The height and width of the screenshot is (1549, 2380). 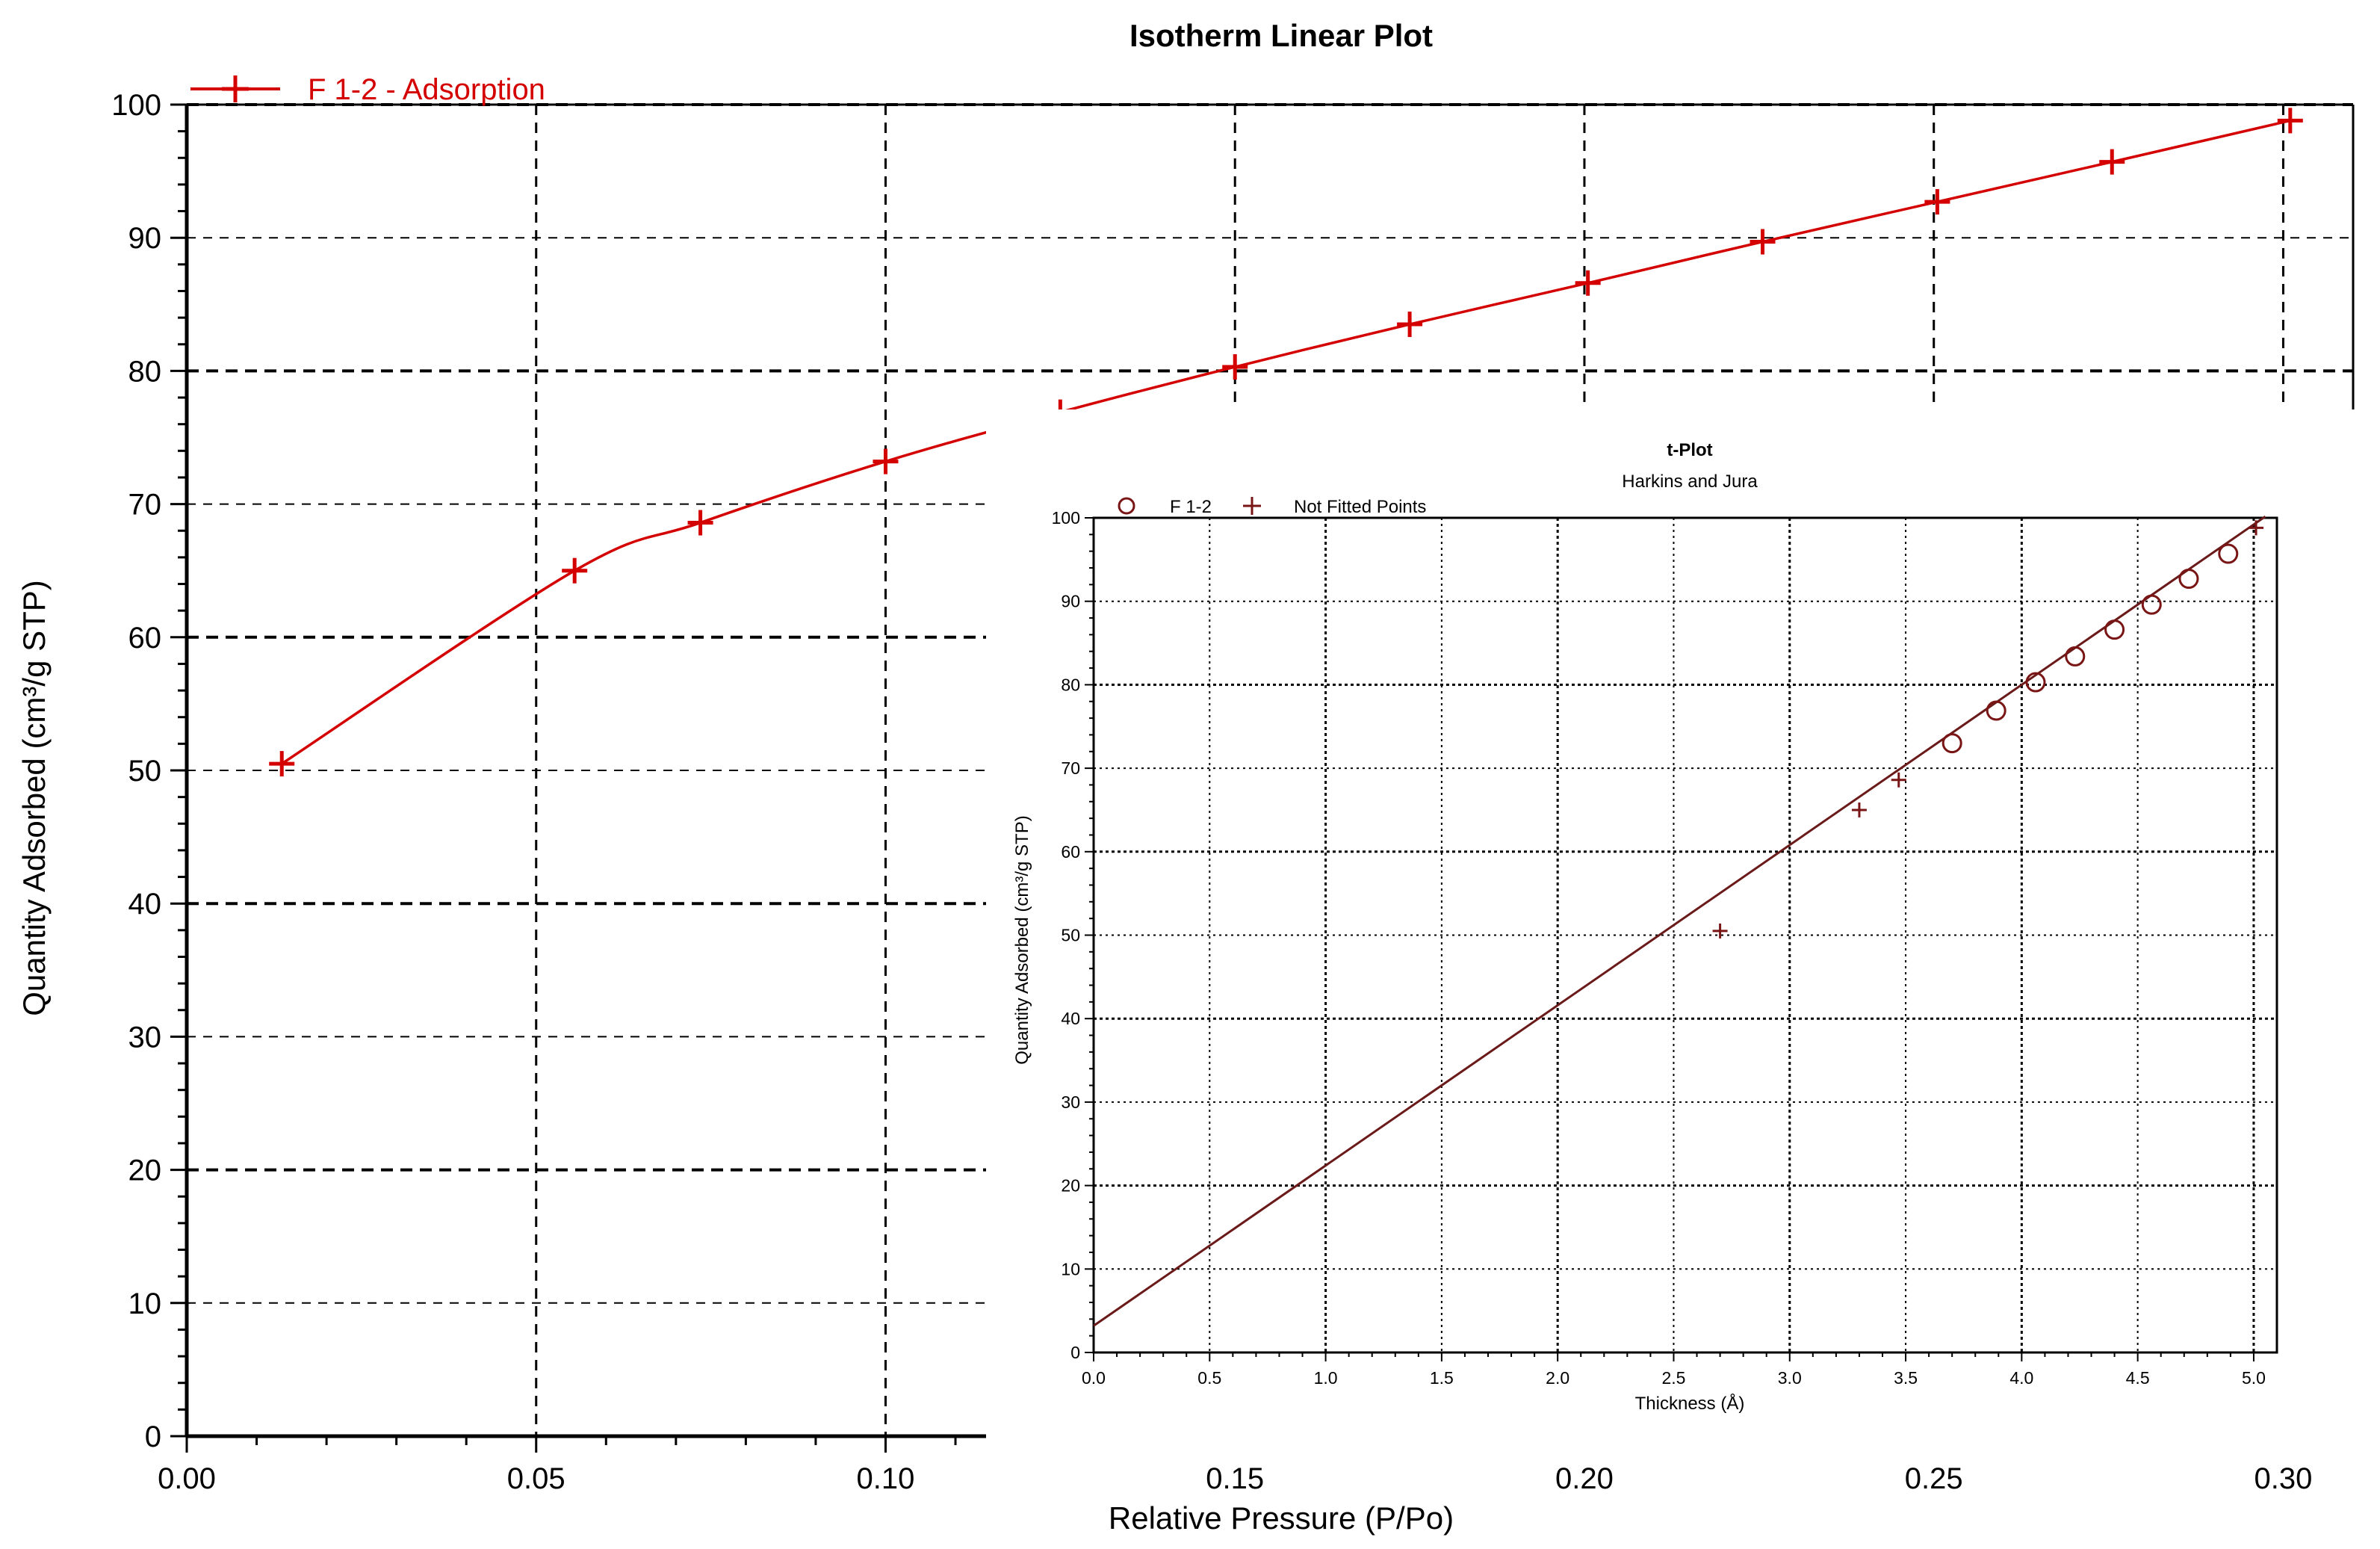 What do you see at coordinates (145, 905) in the screenshot?
I see `main-y-tick-label: 40` at bounding box center [145, 905].